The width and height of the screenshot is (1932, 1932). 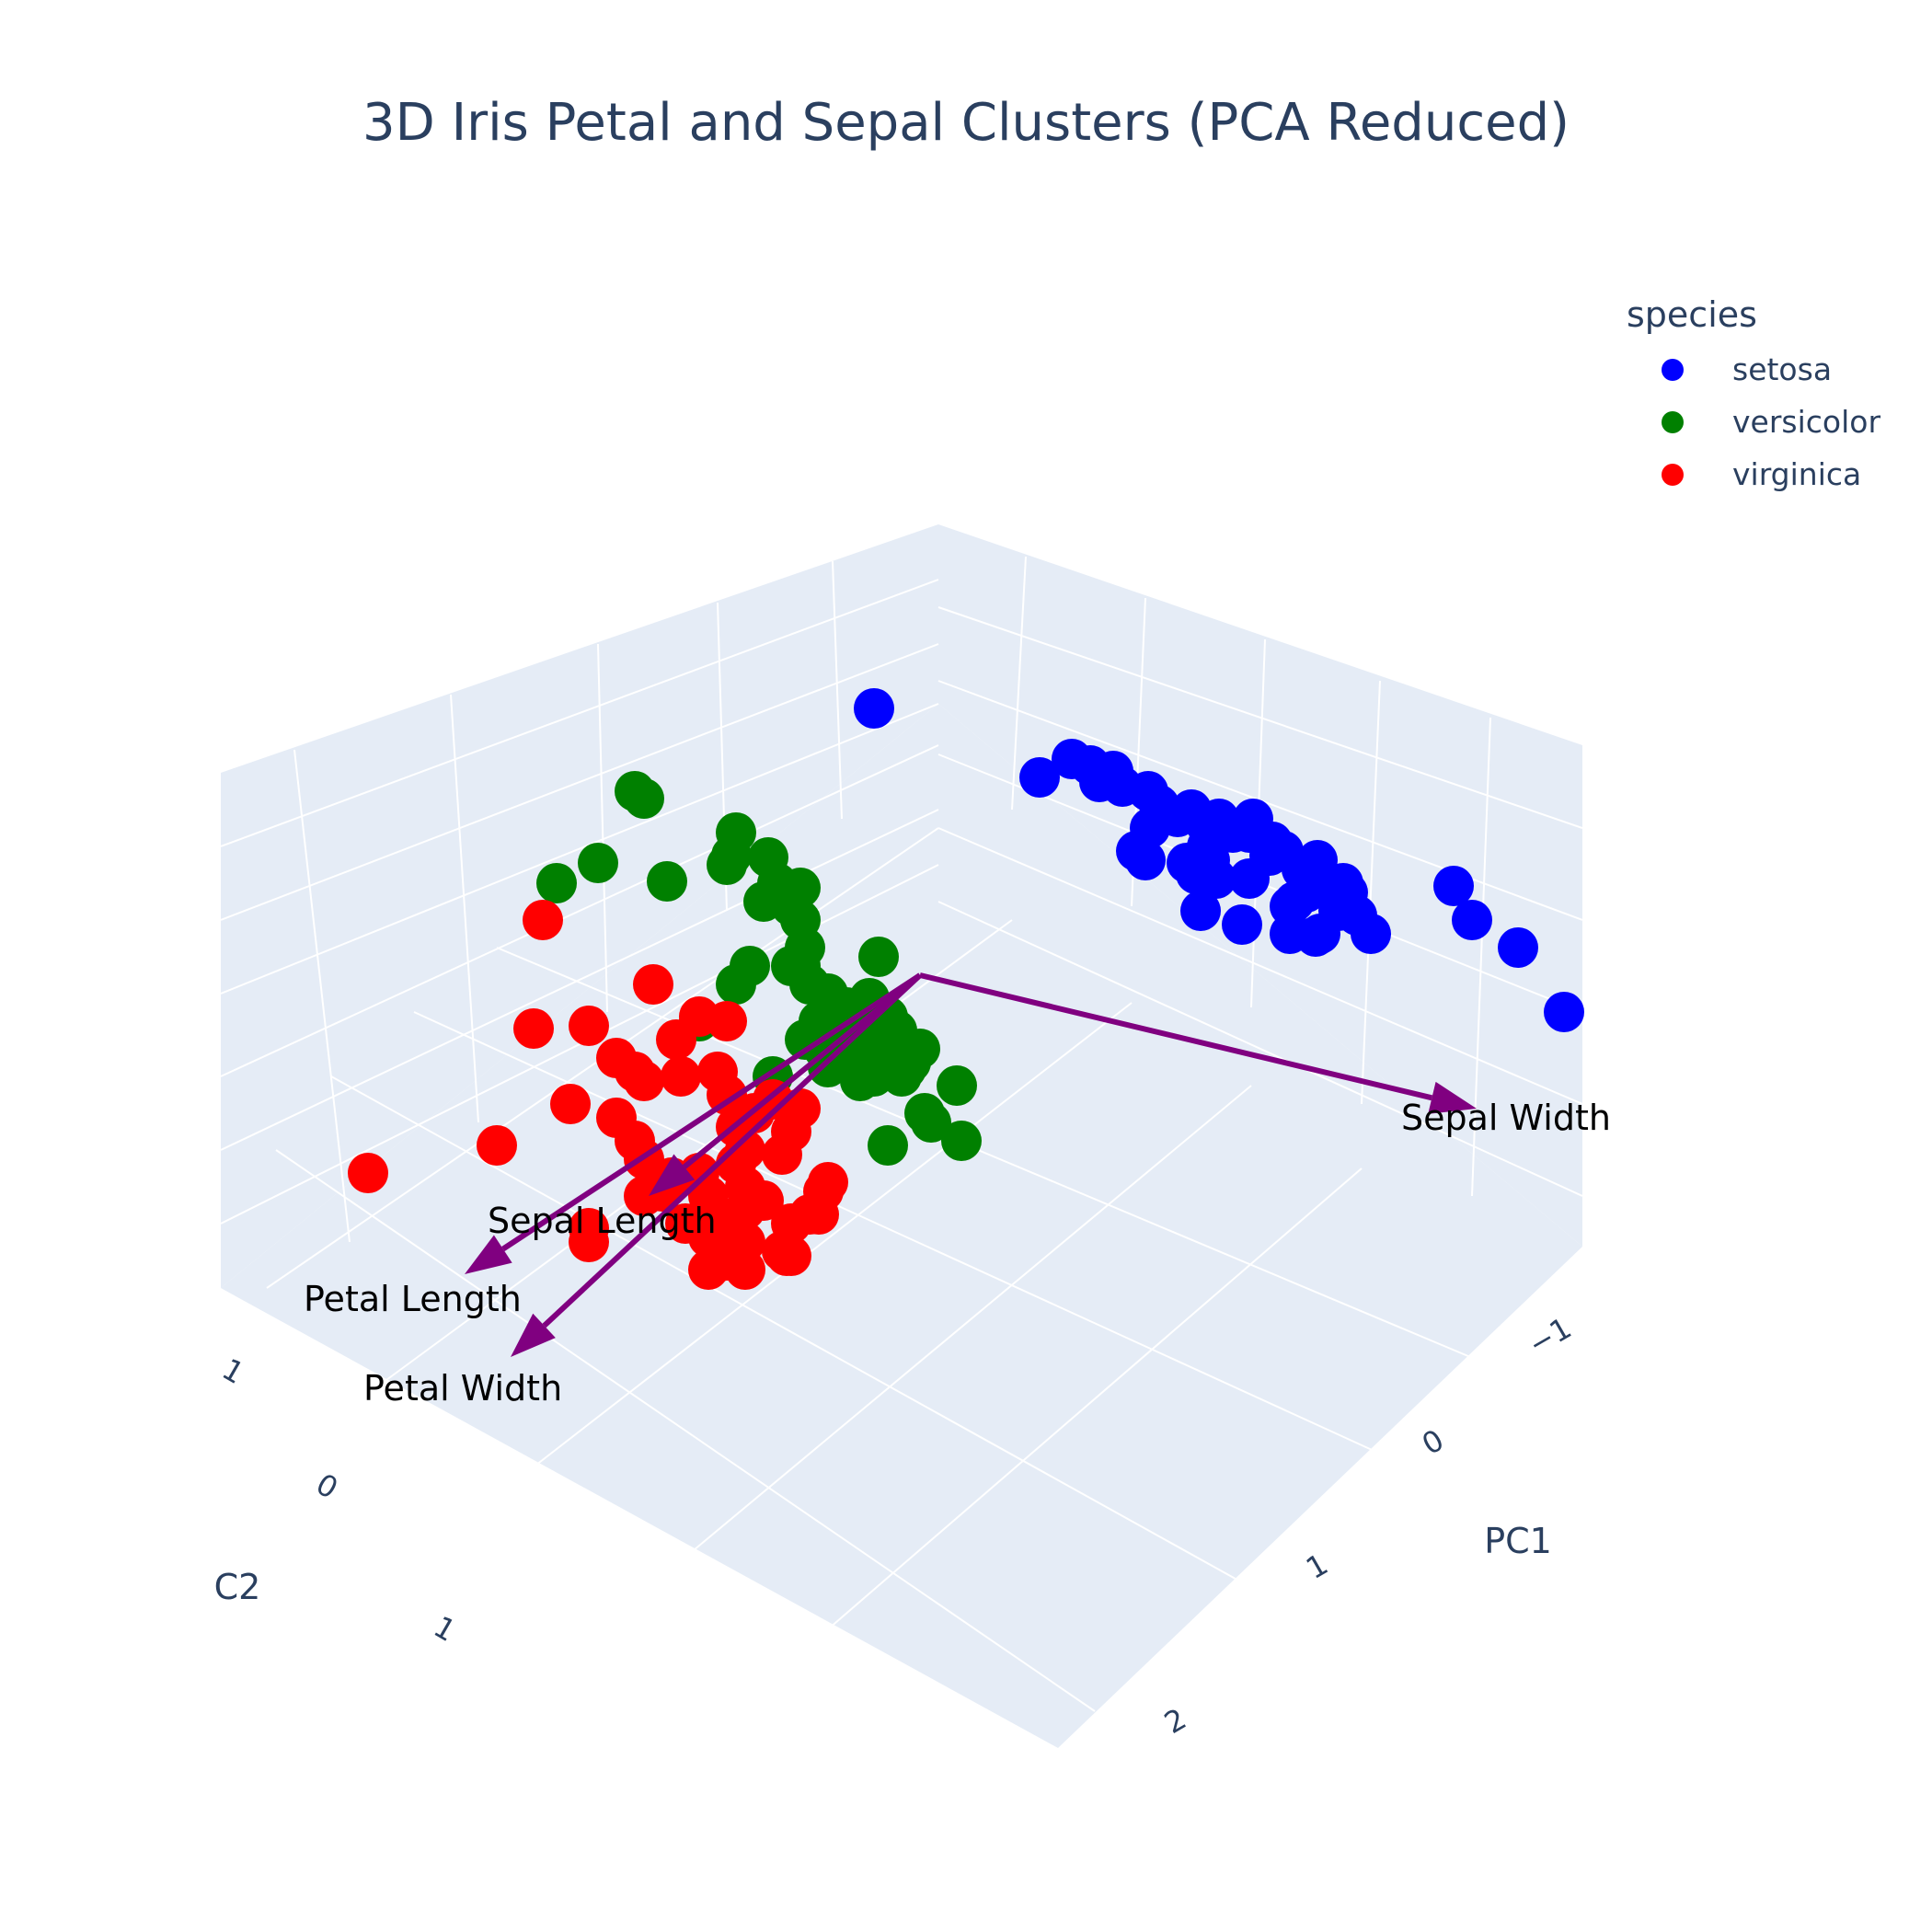 I want to click on legend-item-virginica: virginica, so click(x=1761, y=474).